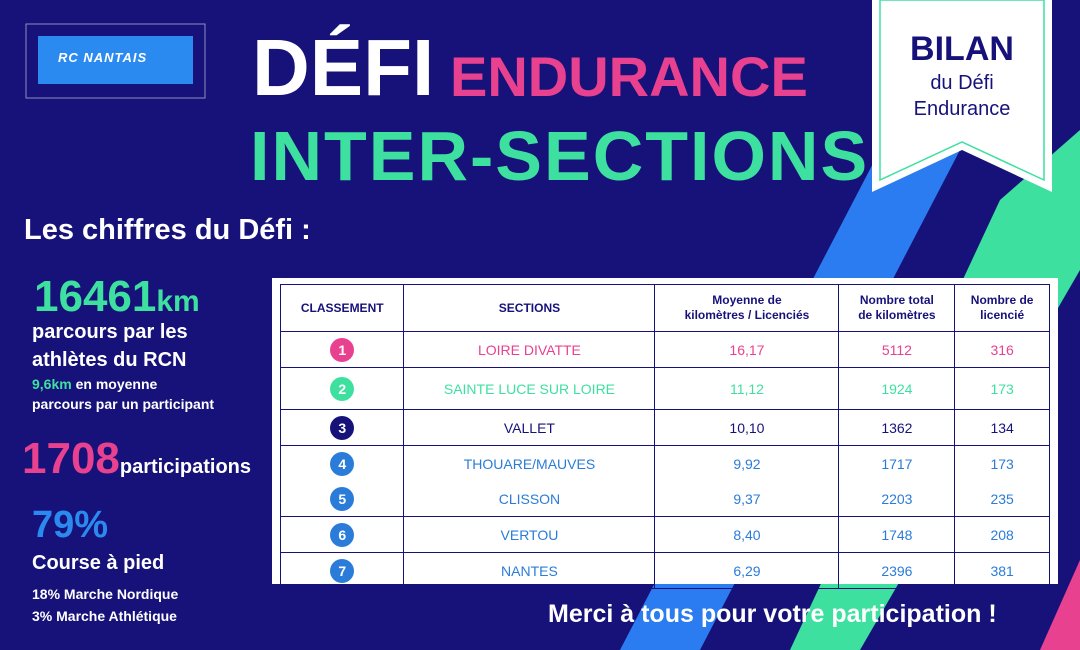 The width and height of the screenshot is (1080, 650). I want to click on table-row: 2 SAINTE LUCE SUR LOIRE 11,12 1924 173, so click(664, 388).